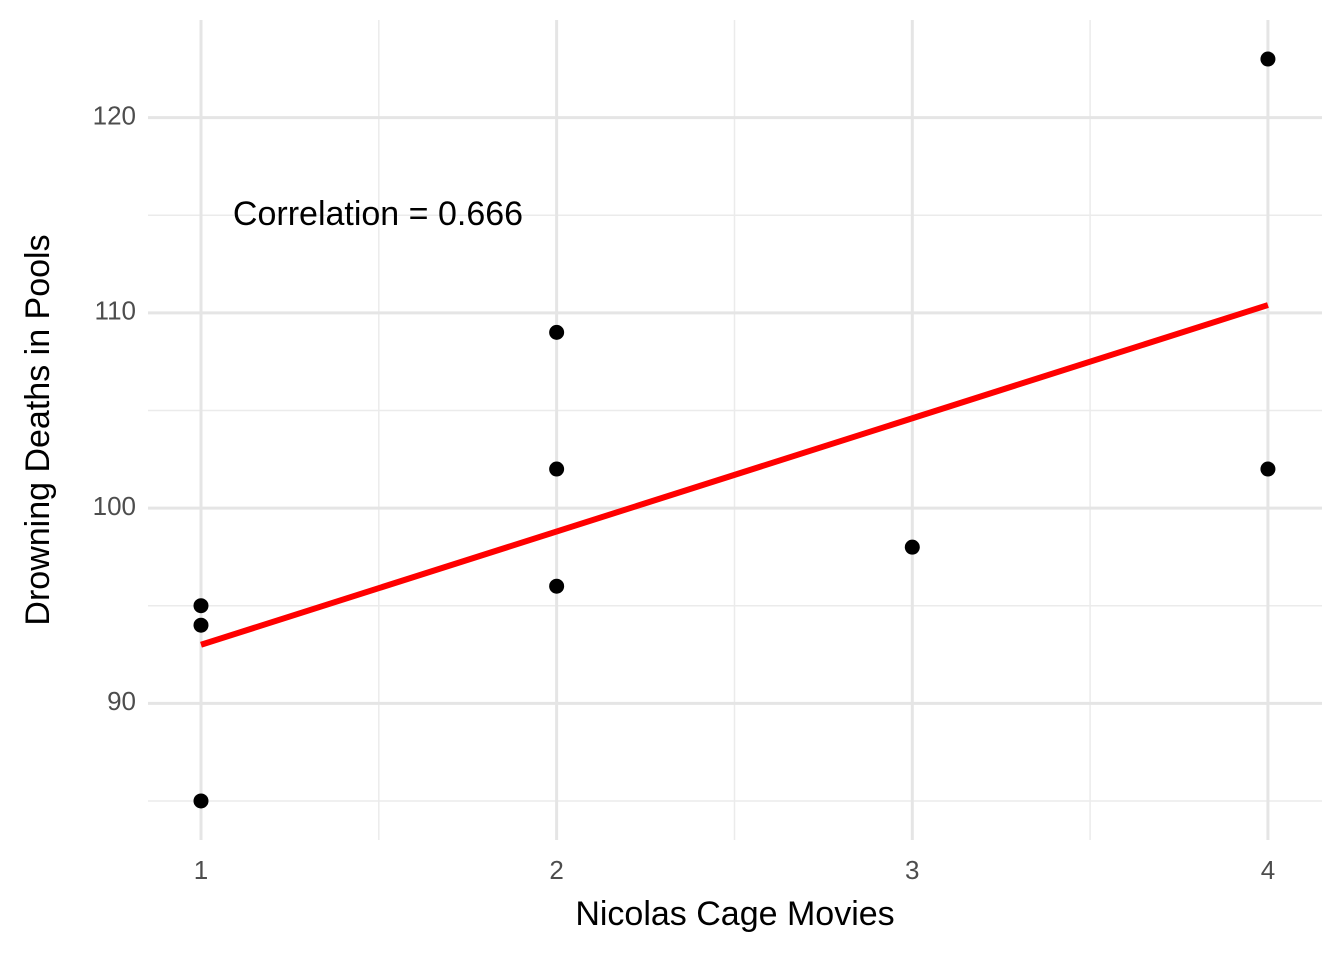 Image resolution: width=1344 pixels, height=960 pixels. What do you see at coordinates (121, 701) in the screenshot?
I see `y-tick-label: 90` at bounding box center [121, 701].